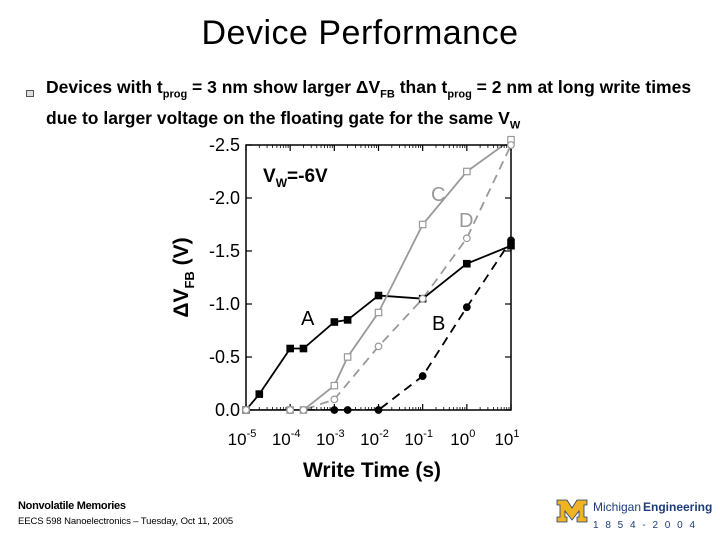 Image resolution: width=720 pixels, height=540 pixels. I want to click on y-tick-label: -2.0, so click(224, 198).